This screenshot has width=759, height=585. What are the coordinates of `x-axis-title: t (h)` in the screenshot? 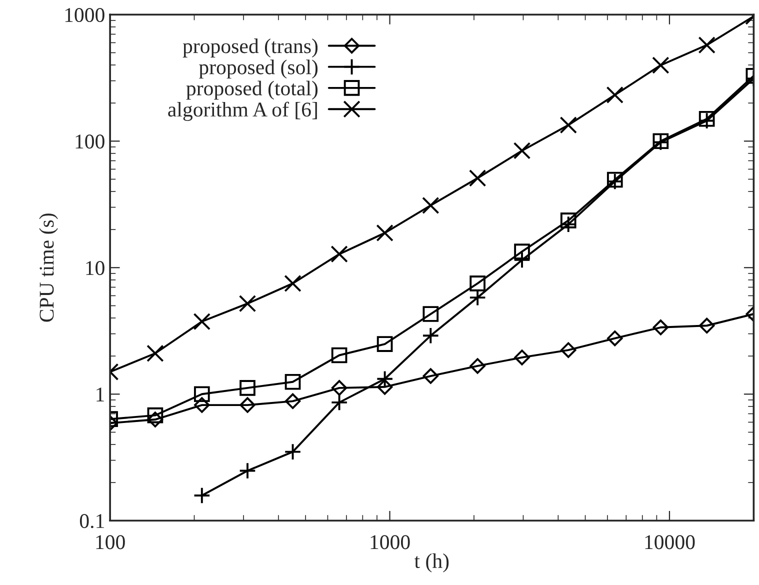 It's located at (431, 562).